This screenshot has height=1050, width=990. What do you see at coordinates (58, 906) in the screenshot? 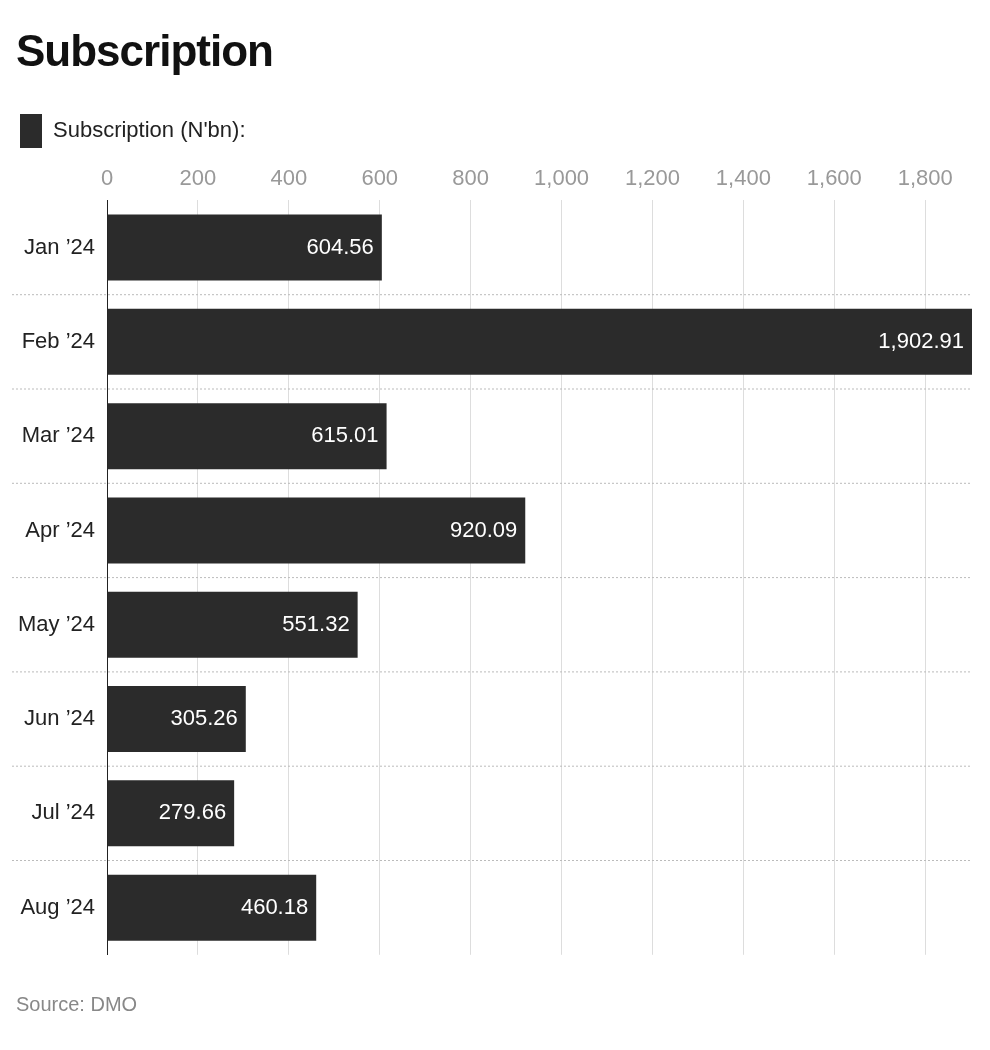
I see `y-tick-label: Aug ’24` at bounding box center [58, 906].